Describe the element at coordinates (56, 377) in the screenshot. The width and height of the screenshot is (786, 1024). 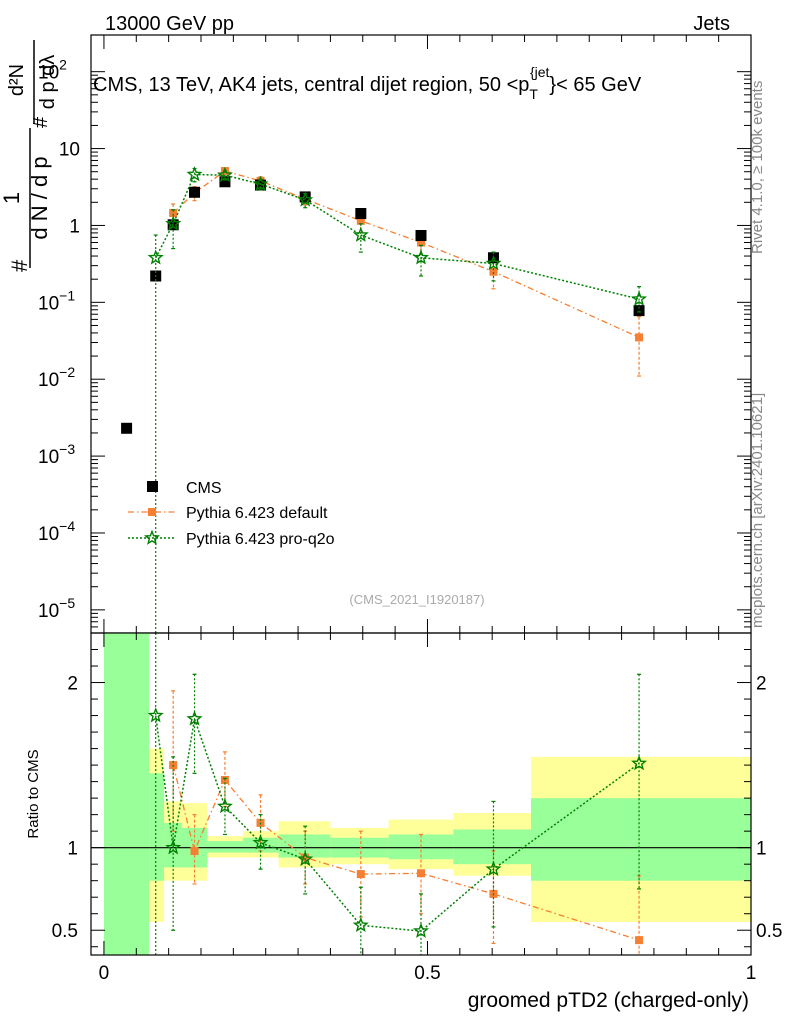
I see `main-ytick-label: 10⁻²` at that location.